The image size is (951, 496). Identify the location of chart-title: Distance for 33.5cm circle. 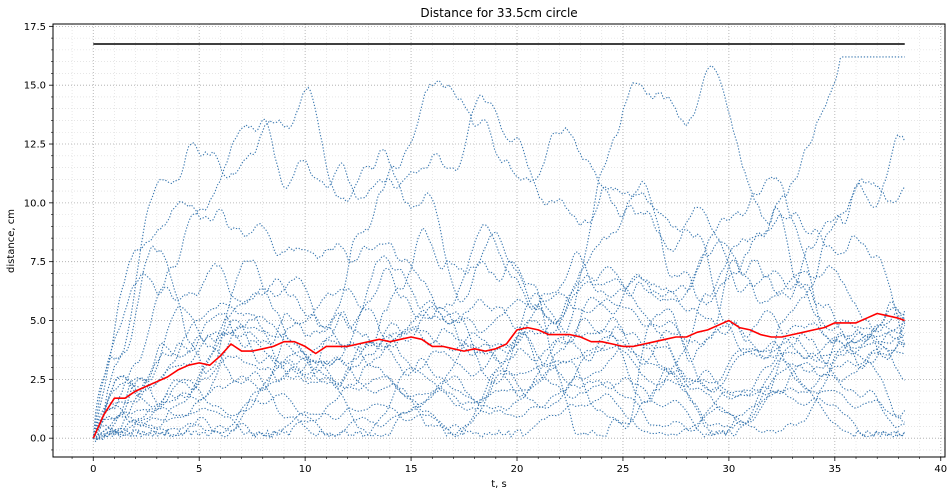
(498, 13).